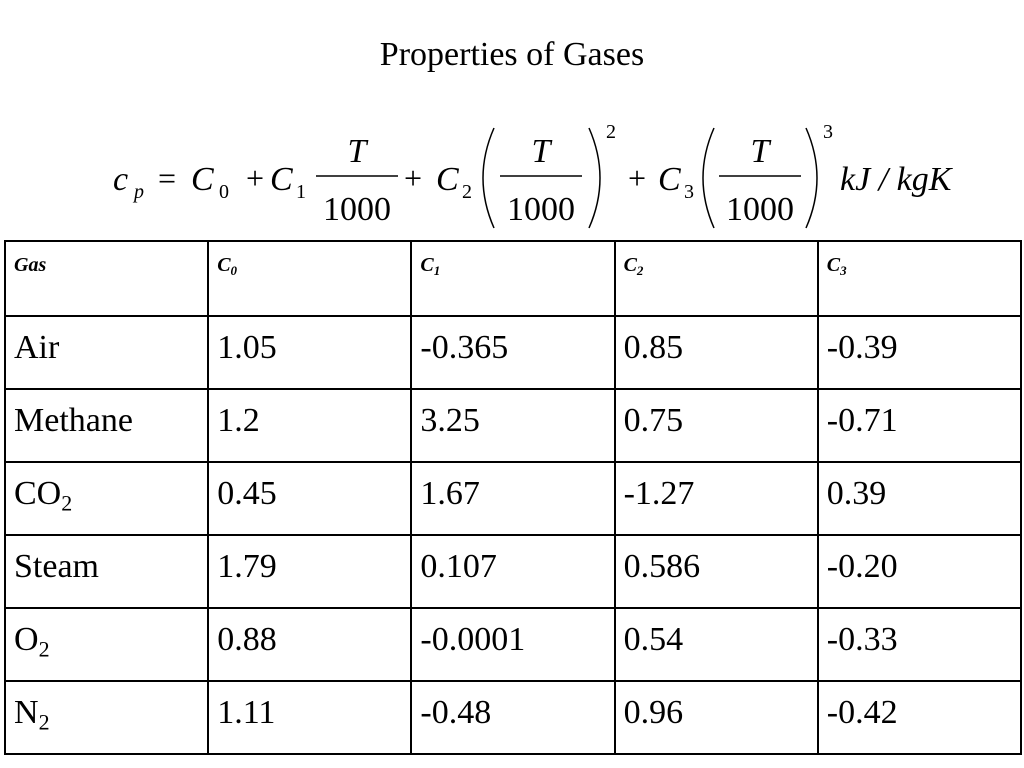 The width and height of the screenshot is (1024, 768). What do you see at coordinates (73, 420) in the screenshot?
I see `cell-text: Methane` at bounding box center [73, 420].